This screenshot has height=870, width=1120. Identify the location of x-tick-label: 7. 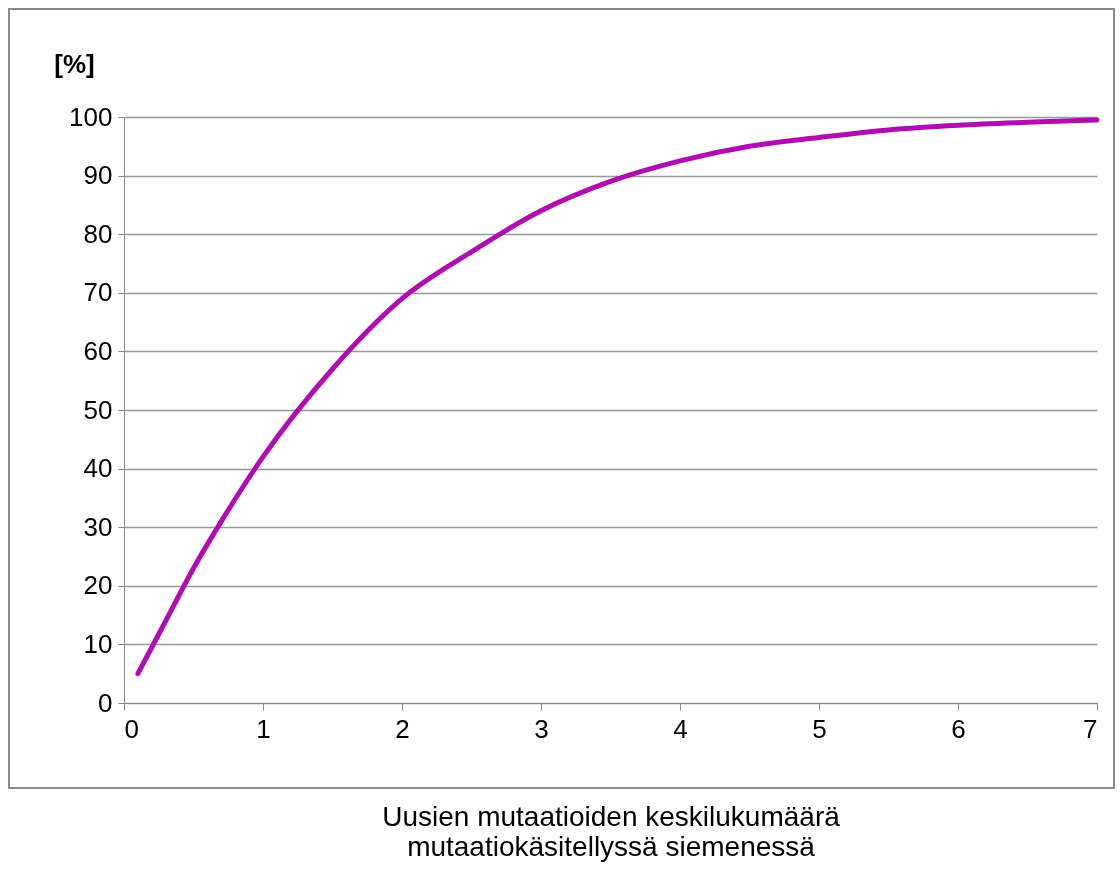
(1090, 728).